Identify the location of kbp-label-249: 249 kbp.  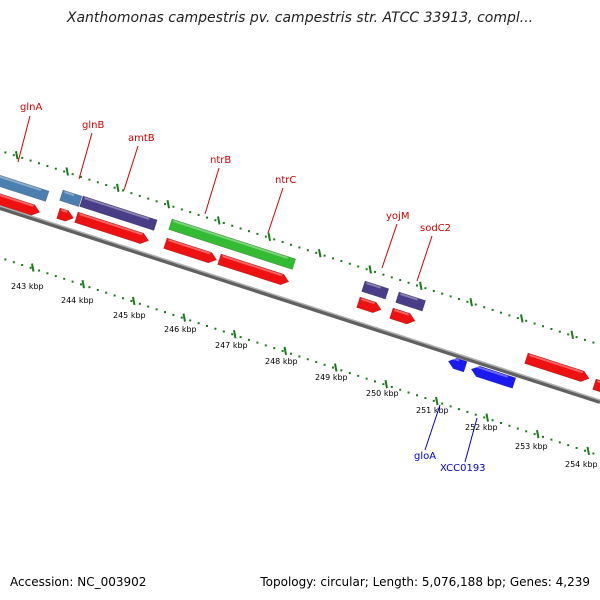
(331, 377).